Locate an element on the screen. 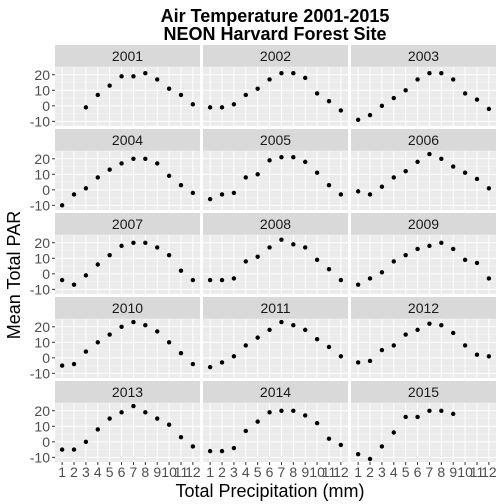 This screenshot has height=504, width=504. x-tick-label: 8 is located at coordinates (145, 472).